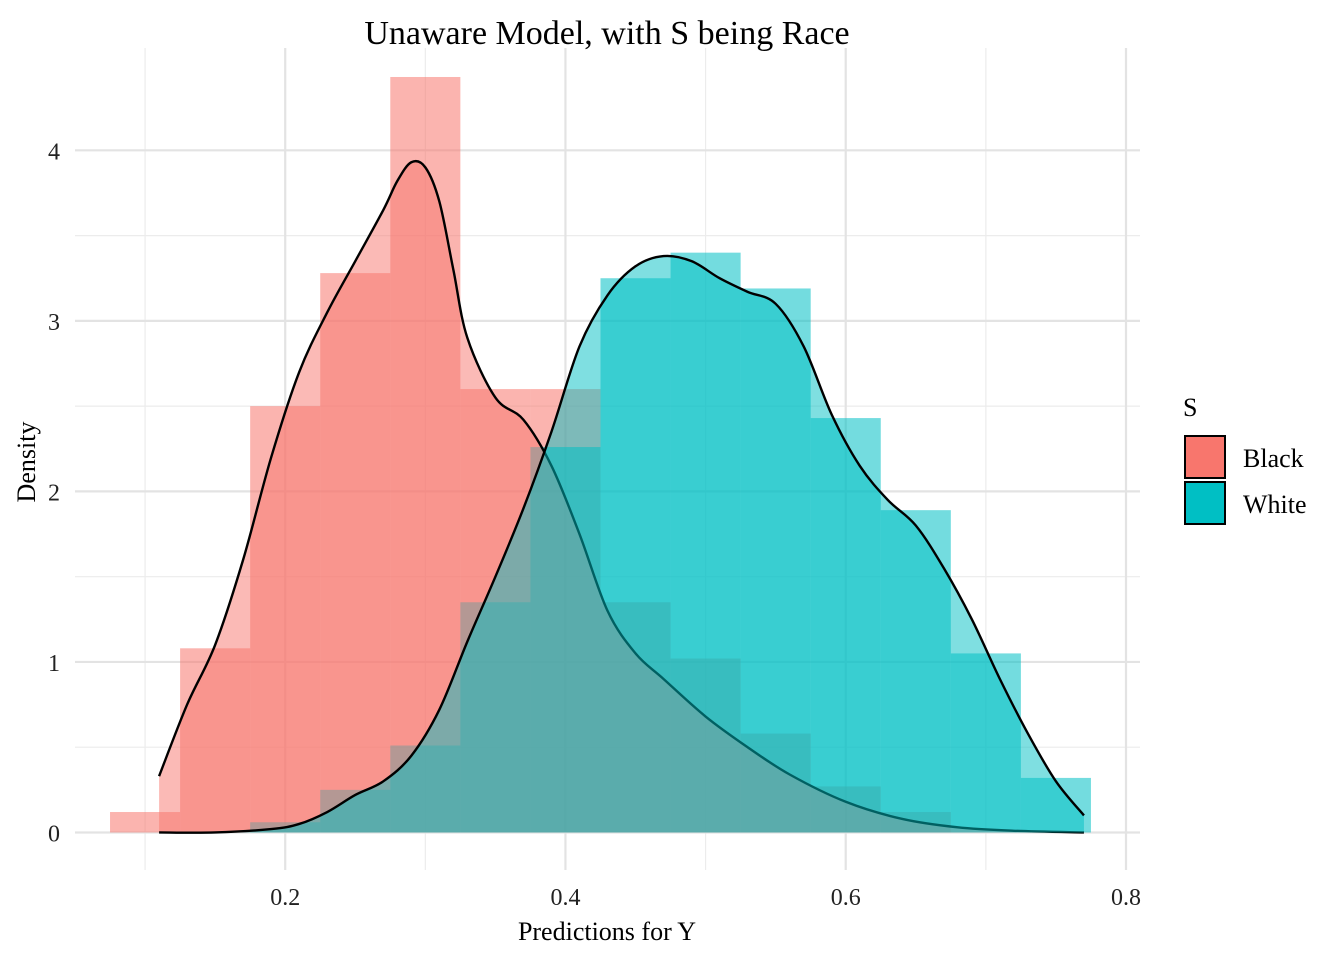 The image size is (1344, 960). I want to click on legend-label-black: Black, so click(1273, 458).